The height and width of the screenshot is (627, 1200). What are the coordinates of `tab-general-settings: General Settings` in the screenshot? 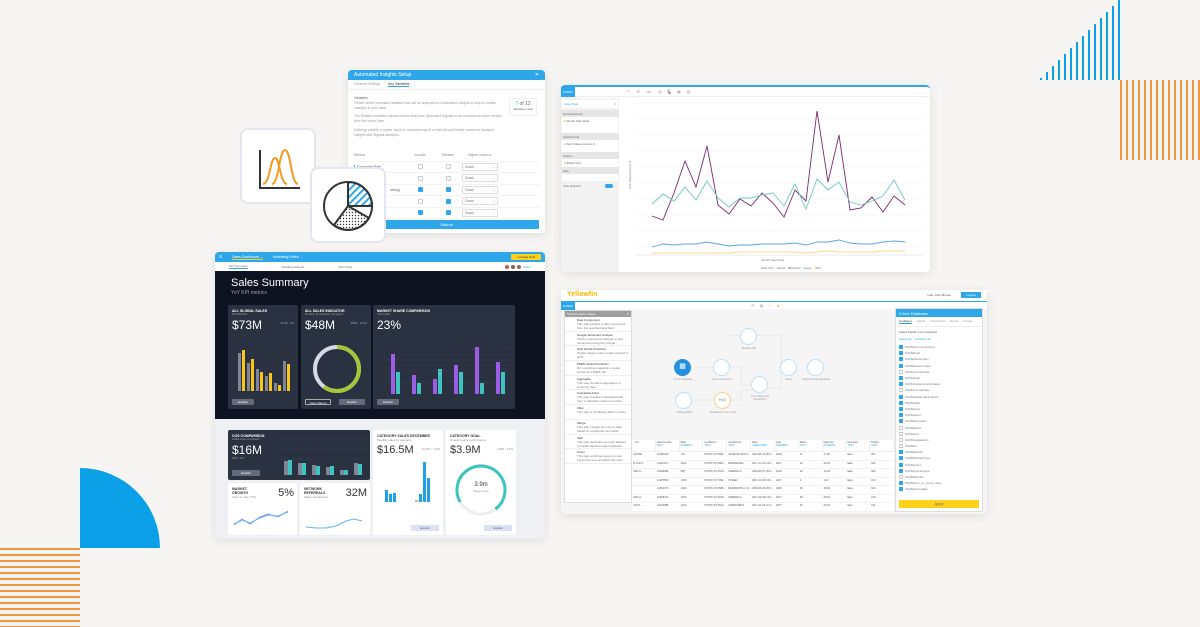 It's located at (367, 84).